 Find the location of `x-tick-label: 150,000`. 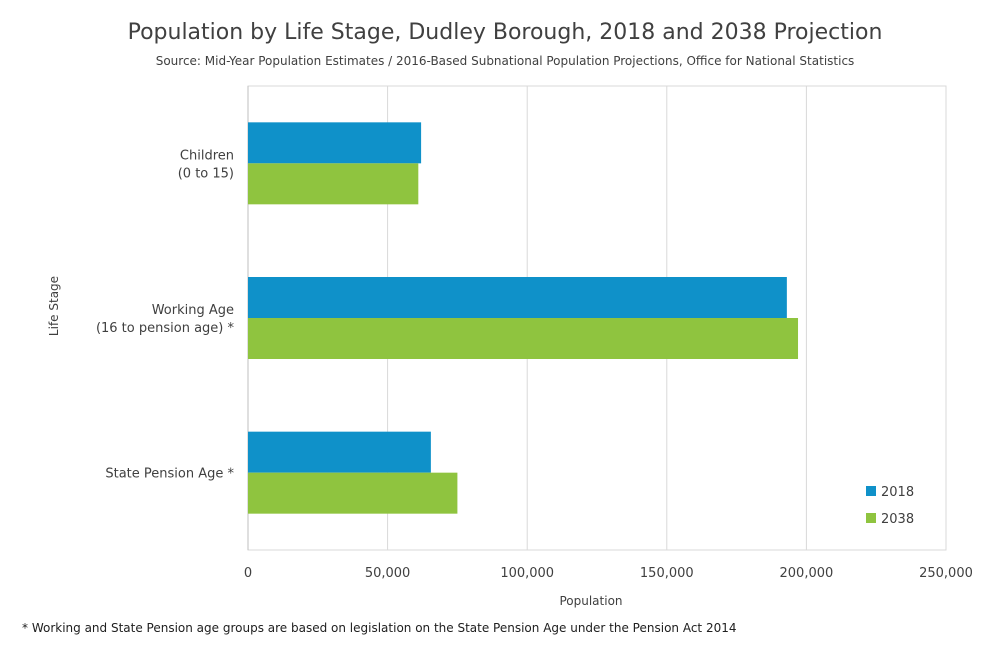

x-tick-label: 150,000 is located at coordinates (667, 573).